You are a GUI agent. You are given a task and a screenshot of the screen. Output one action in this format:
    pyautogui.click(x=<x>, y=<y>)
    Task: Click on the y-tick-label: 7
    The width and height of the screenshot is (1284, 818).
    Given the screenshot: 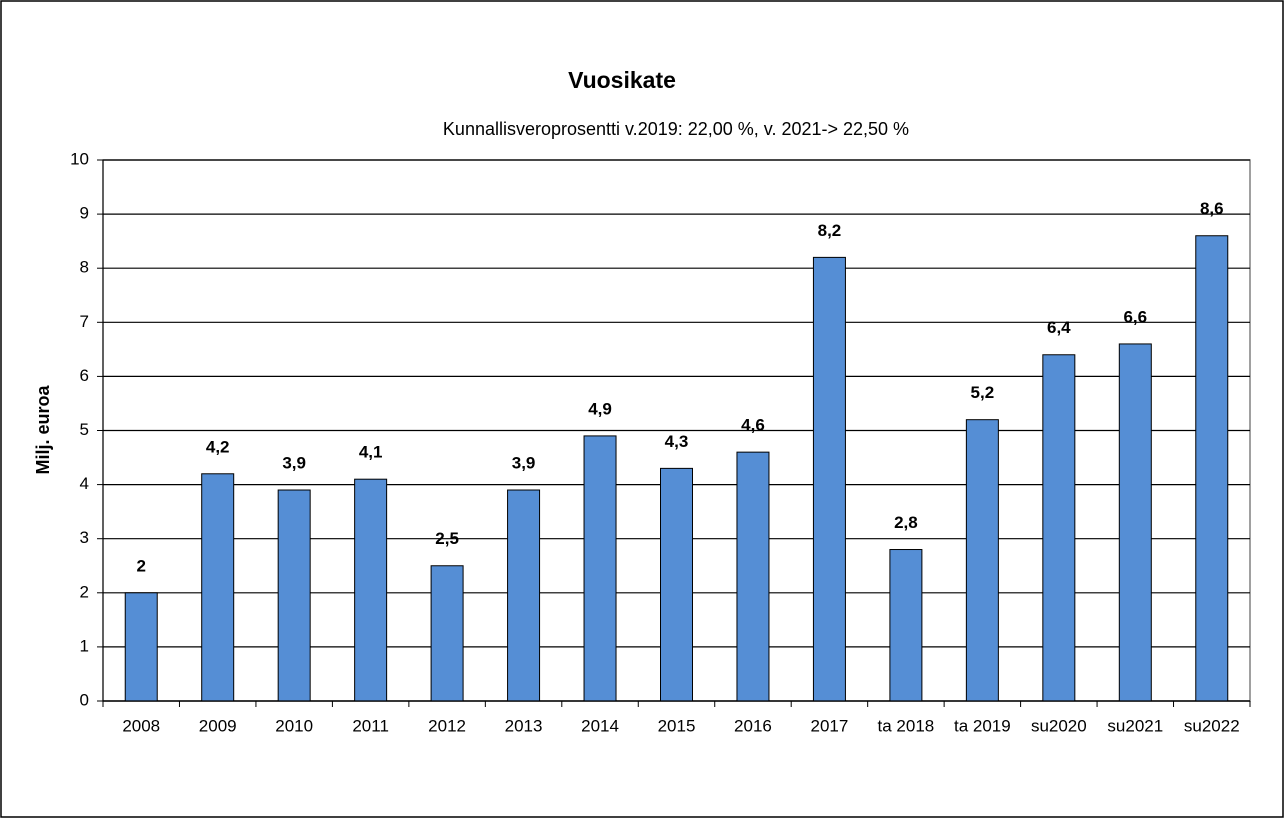 What is the action you would take?
    pyautogui.click(x=84, y=321)
    